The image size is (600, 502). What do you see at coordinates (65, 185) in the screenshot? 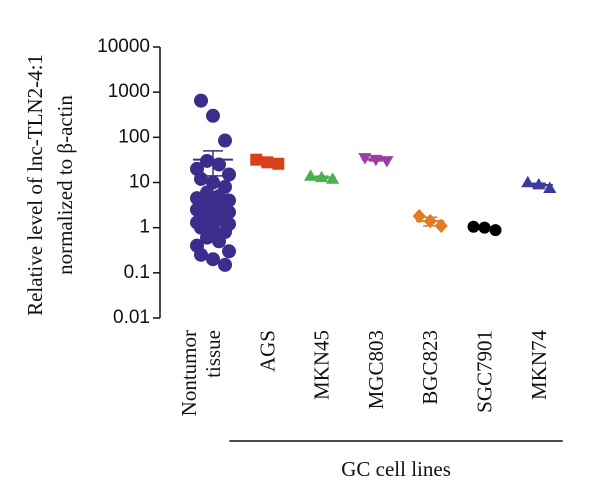
I see `y-axis-label: normalized to β-actin` at bounding box center [65, 185].